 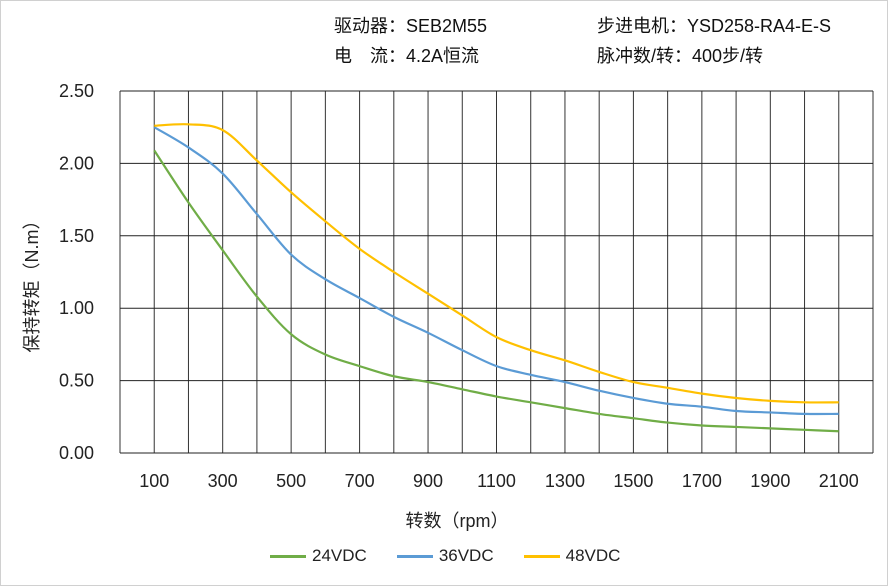 I want to click on y-tick-label: 1.50, so click(x=76, y=236).